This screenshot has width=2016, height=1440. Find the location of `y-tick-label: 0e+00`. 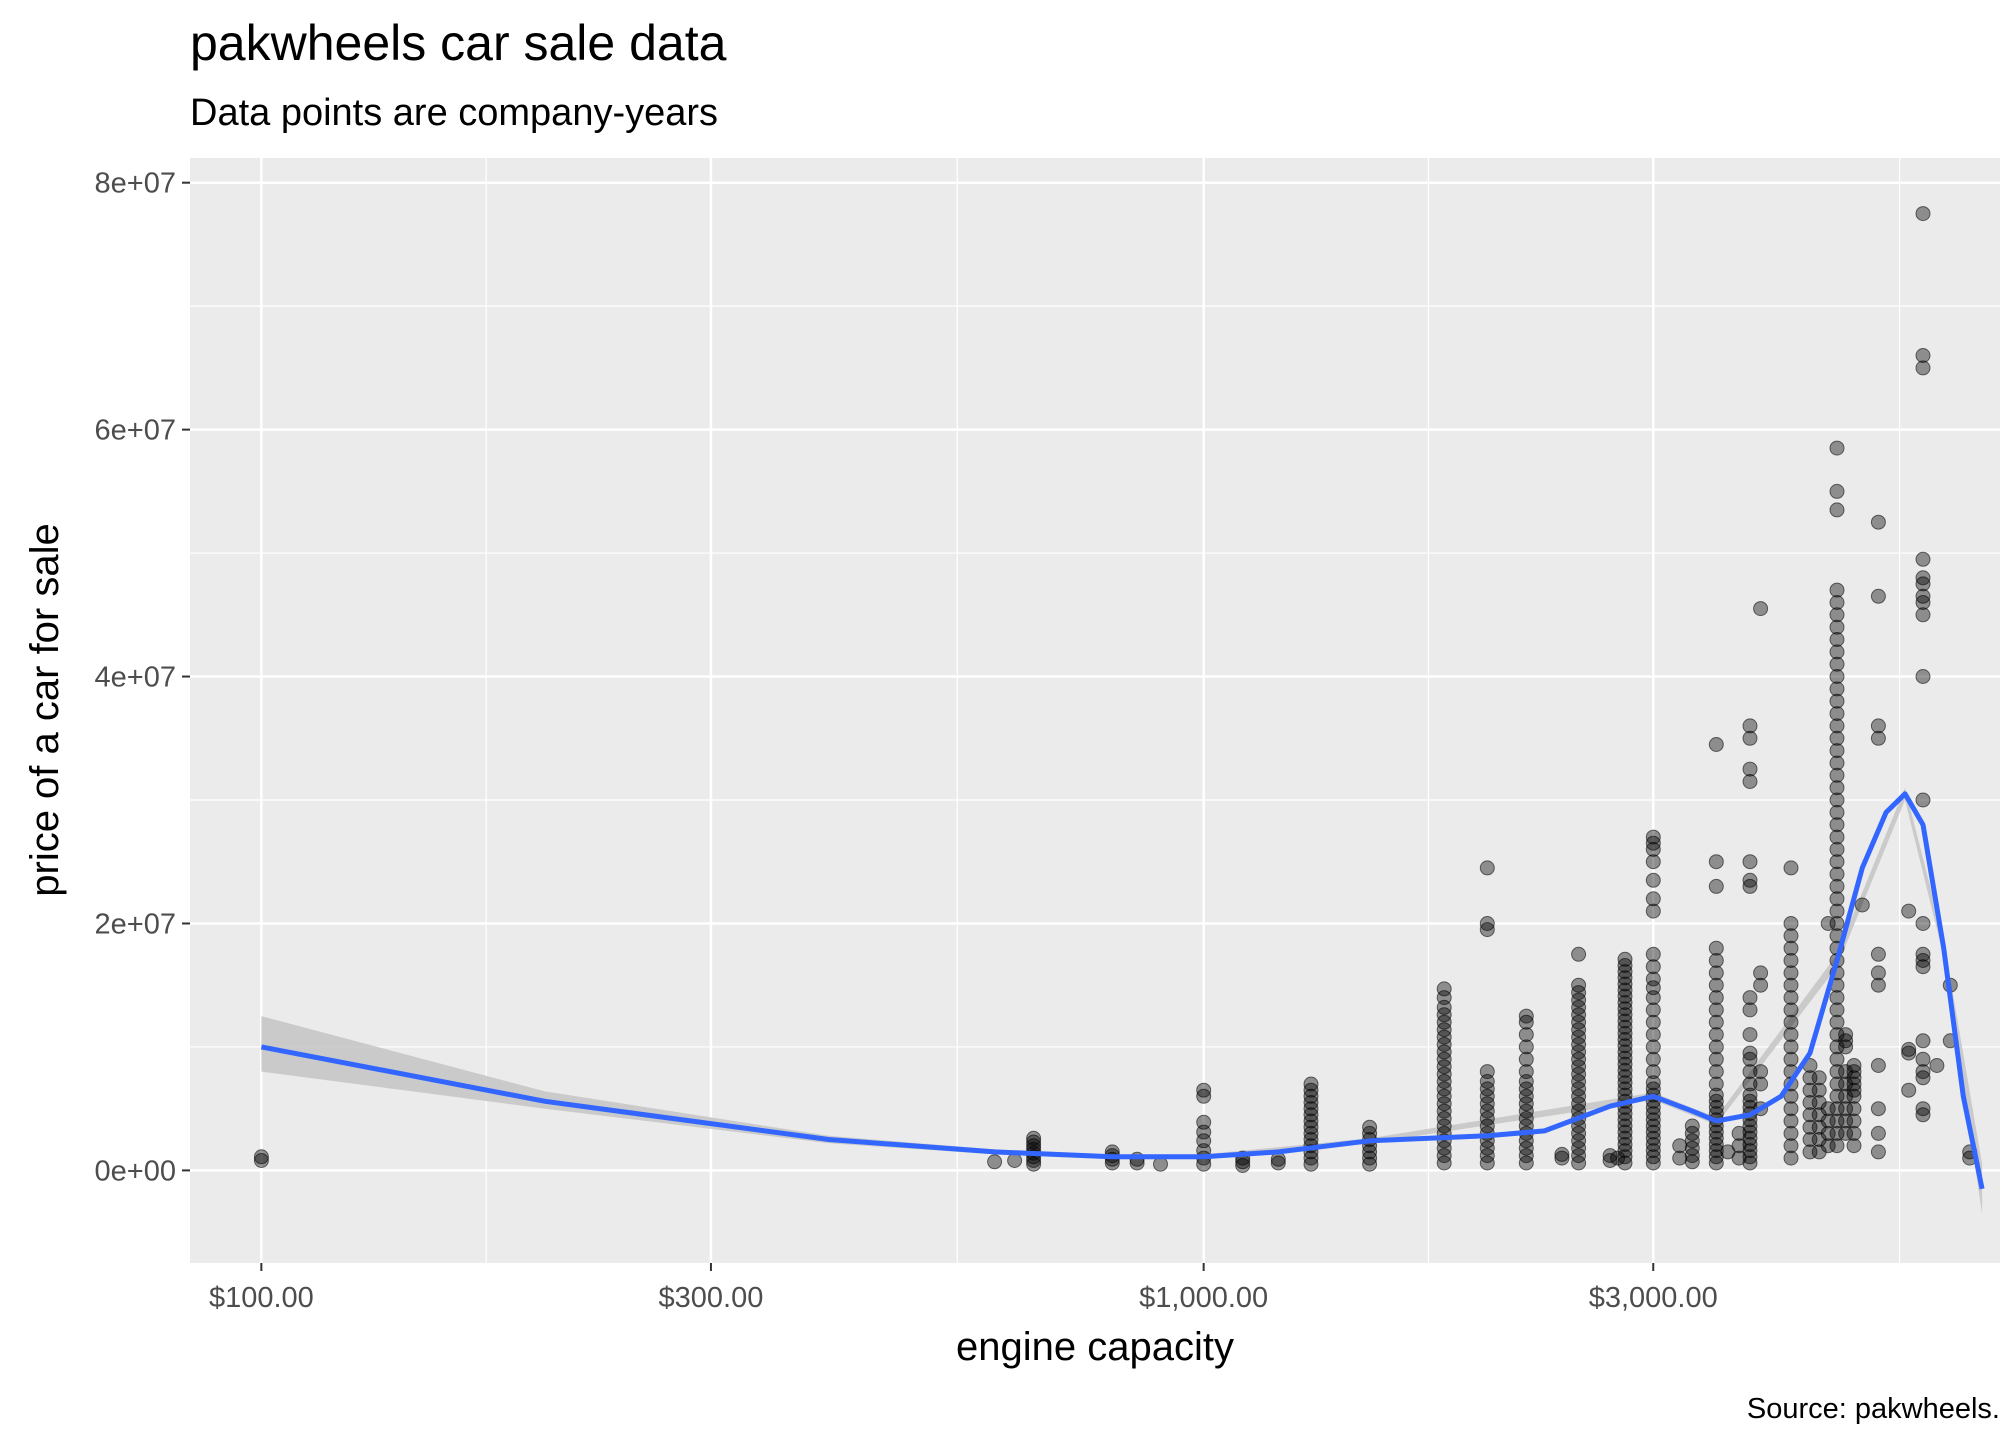

y-tick-label: 0e+00 is located at coordinates (135, 1171).